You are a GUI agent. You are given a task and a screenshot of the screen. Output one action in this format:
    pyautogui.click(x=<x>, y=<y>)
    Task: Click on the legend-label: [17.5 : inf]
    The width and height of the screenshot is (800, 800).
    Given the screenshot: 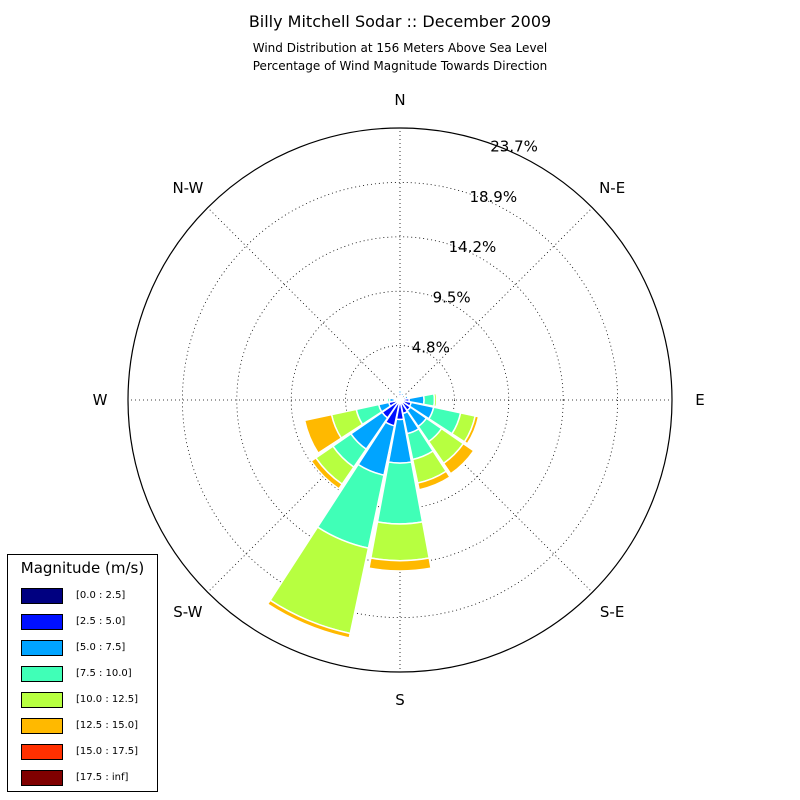 What is the action you would take?
    pyautogui.click(x=102, y=777)
    